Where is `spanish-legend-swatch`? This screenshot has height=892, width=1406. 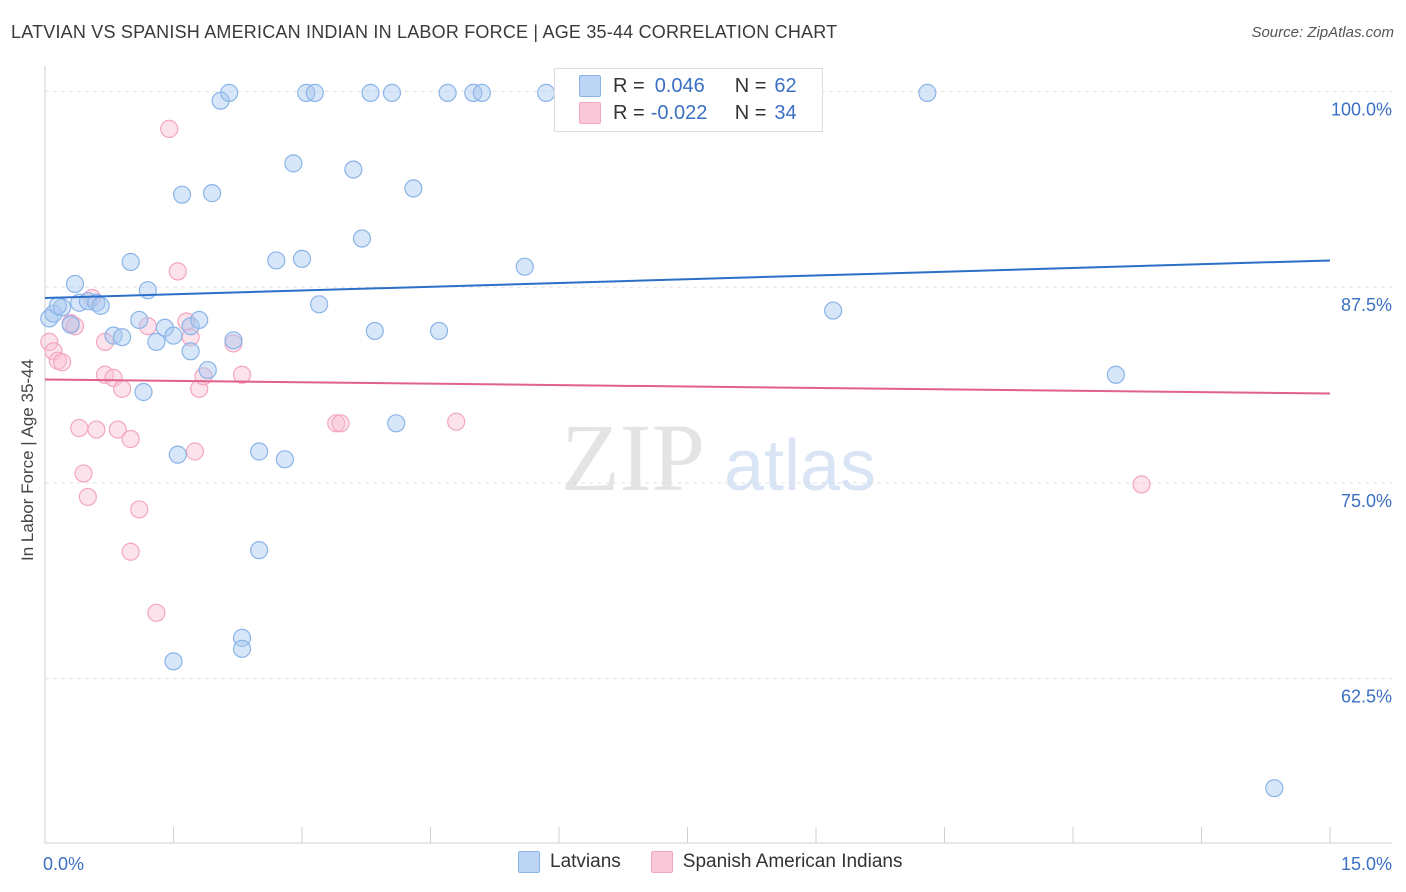 spanish-legend-swatch is located at coordinates (661, 862).